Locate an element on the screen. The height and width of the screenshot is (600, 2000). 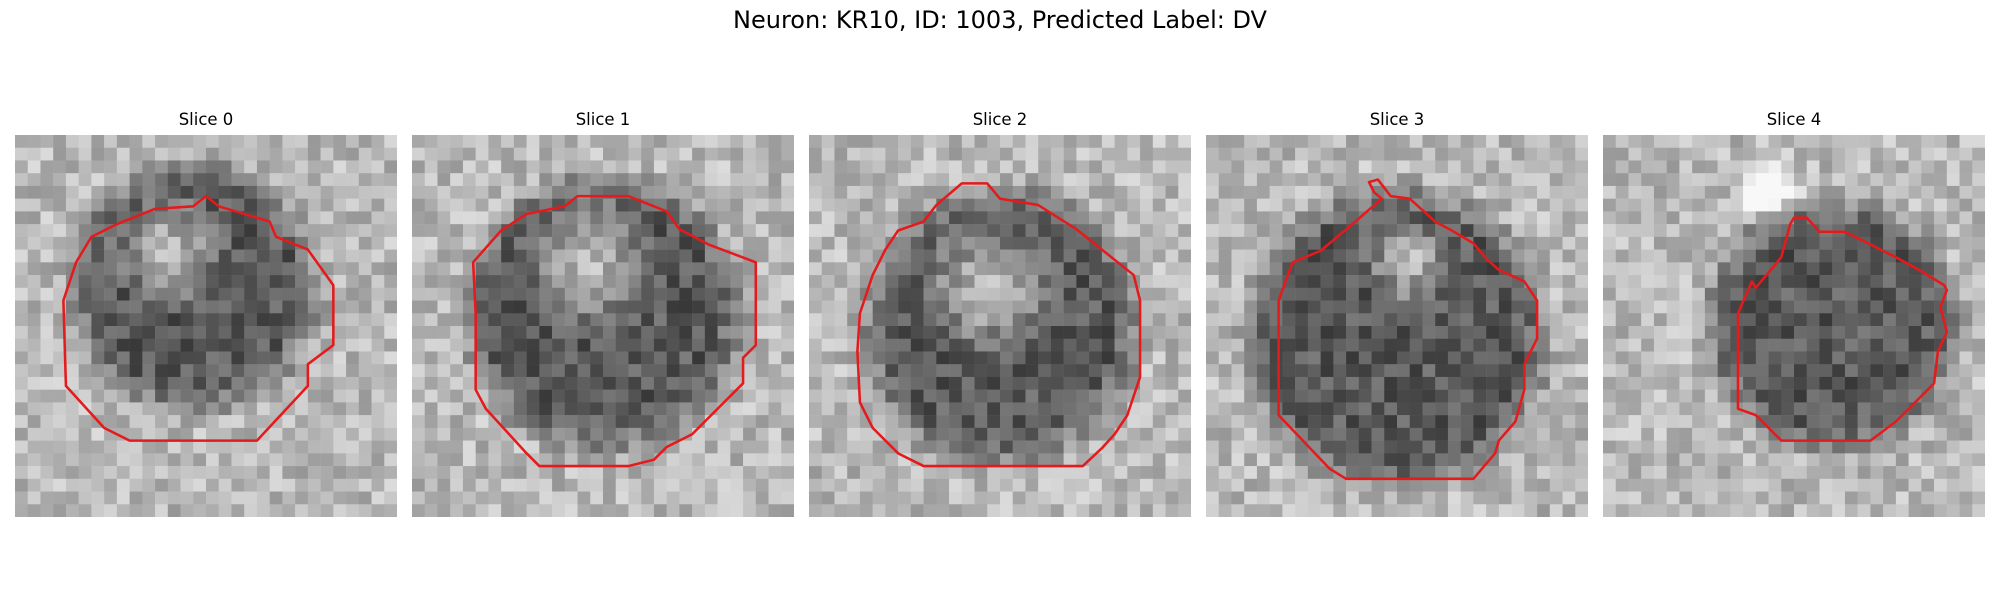
slice-title-0: Slice 0 is located at coordinates (206, 119).